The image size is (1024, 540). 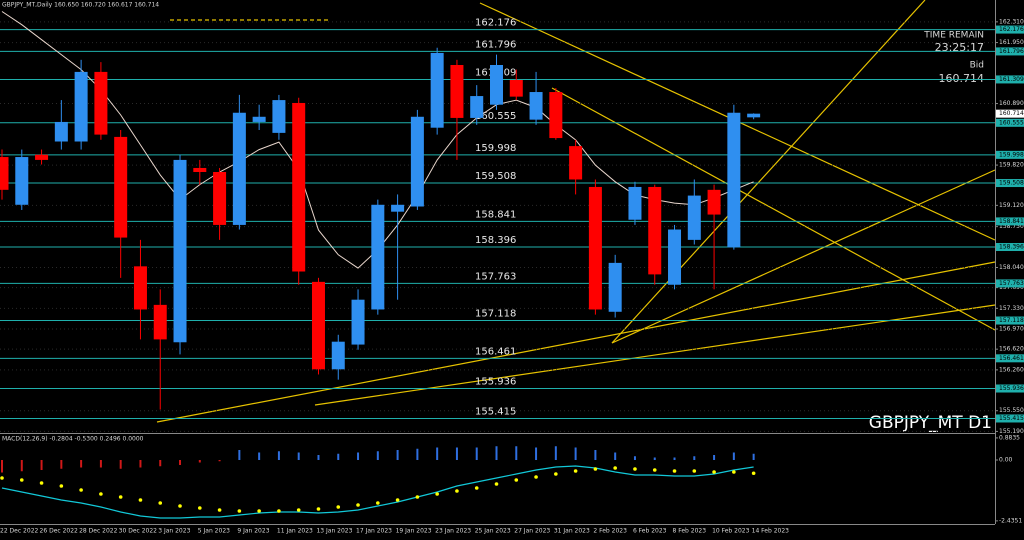 What do you see at coordinates (1009, 437) in the screenshot?
I see `y-tick-label: 0.8835` at bounding box center [1009, 437].